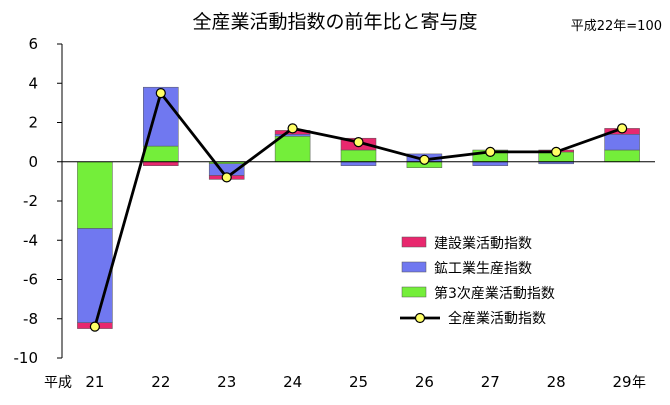 This screenshot has height=405, width=670. Describe the element at coordinates (616, 26) in the screenshot. I see `chart-base-year-note: 平成22年=100` at that location.